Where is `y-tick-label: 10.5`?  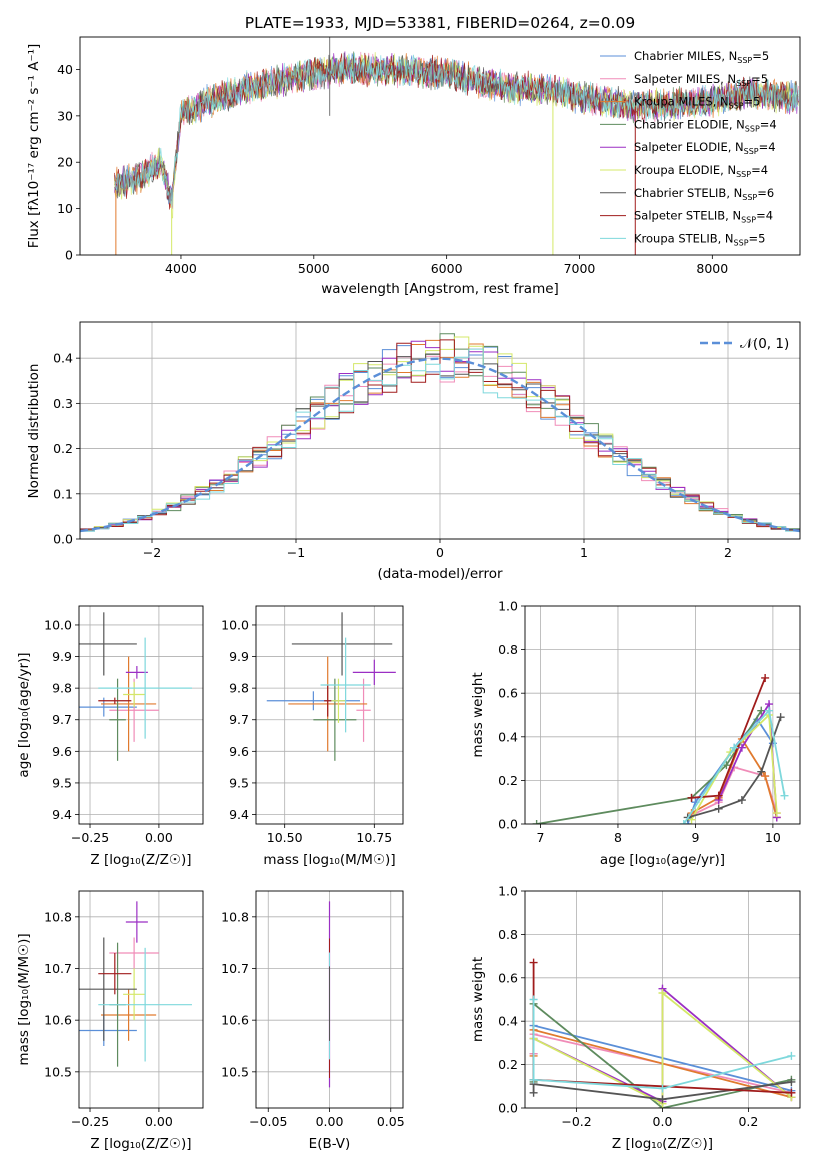 y-tick-label: 10.5 is located at coordinates (235, 1071).